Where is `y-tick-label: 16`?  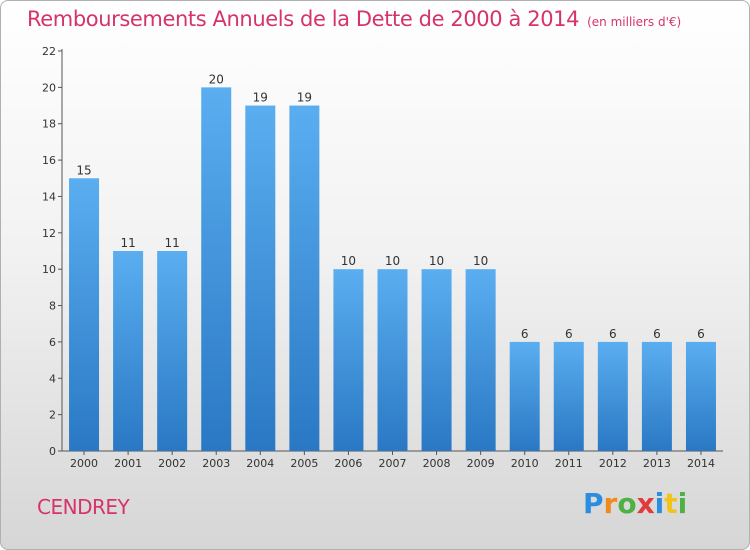 y-tick-label: 16 is located at coordinates (49, 160).